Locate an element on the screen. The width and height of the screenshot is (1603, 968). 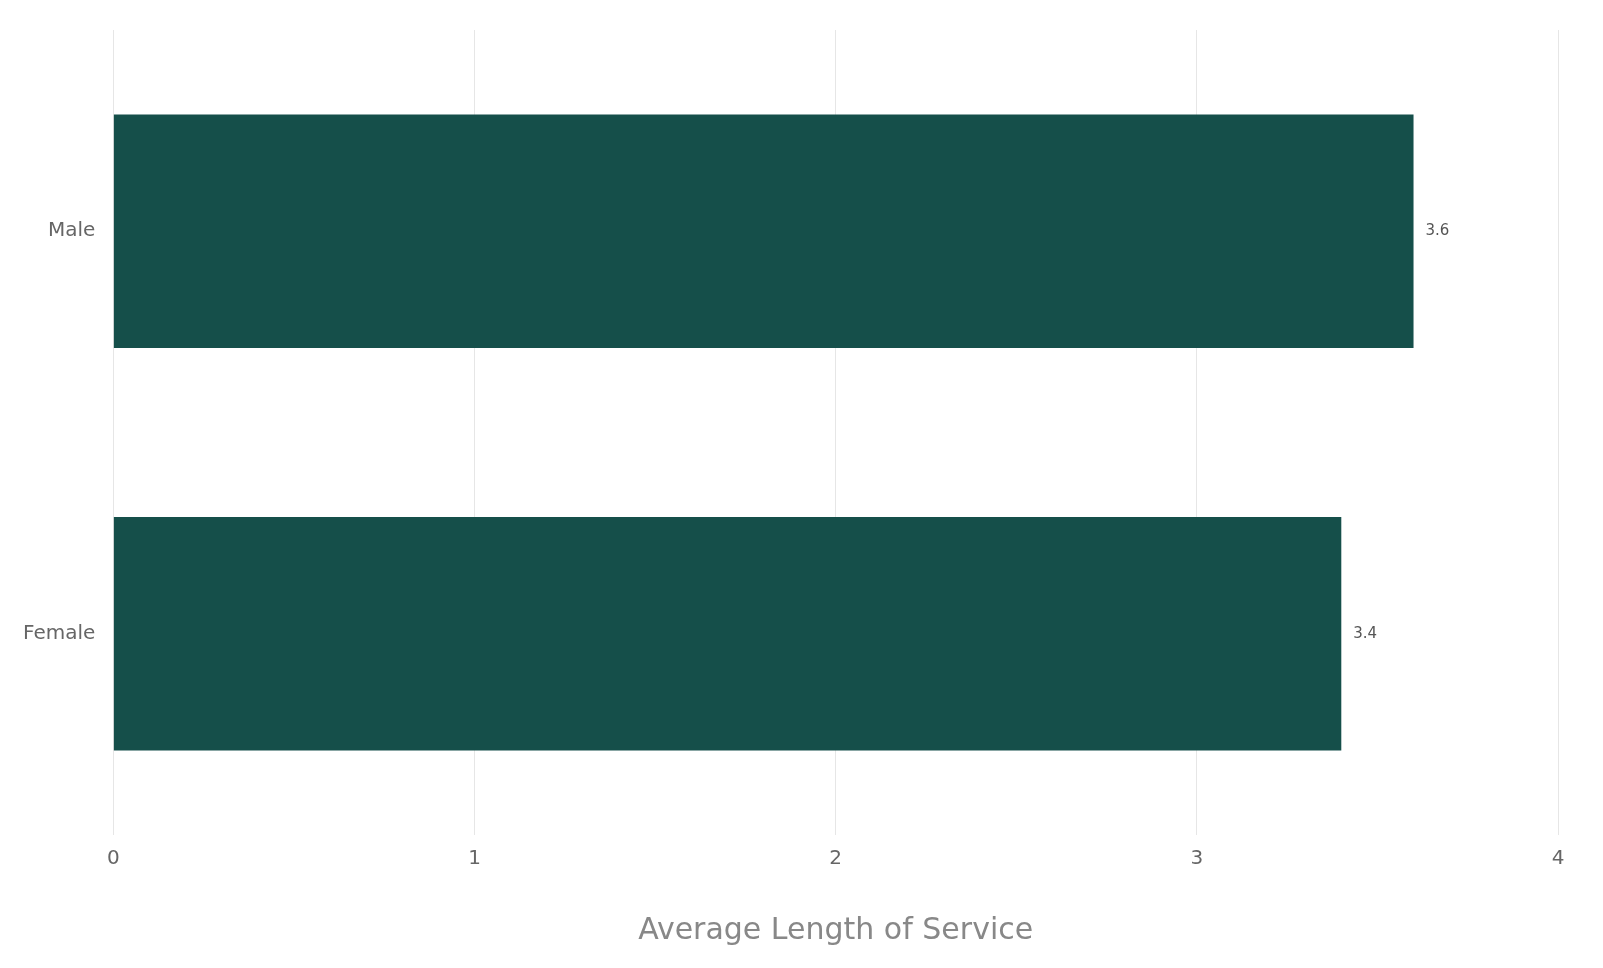
y-tick-label: Male is located at coordinates (71, 229).